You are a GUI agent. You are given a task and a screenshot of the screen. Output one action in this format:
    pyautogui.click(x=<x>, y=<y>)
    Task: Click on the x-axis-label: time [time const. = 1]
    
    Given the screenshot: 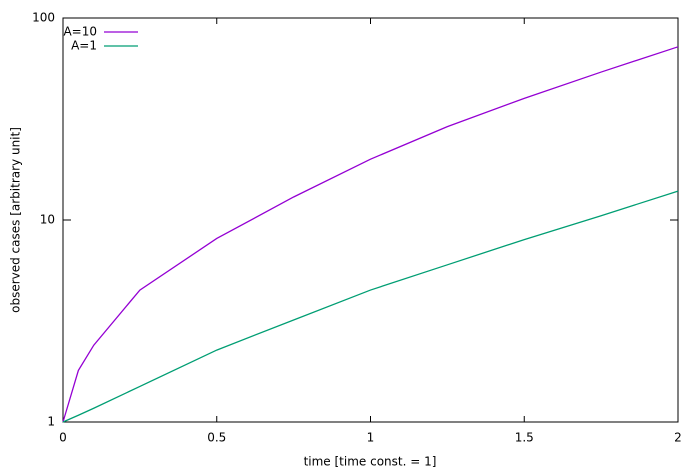 What is the action you would take?
    pyautogui.click(x=370, y=462)
    